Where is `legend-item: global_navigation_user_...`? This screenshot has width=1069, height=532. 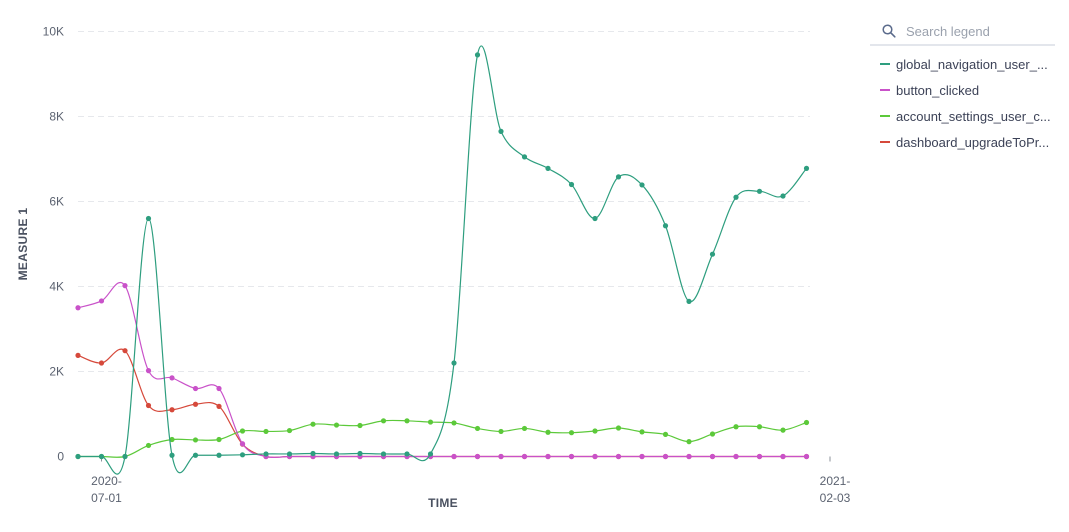
legend-item: global_navigation_user_... is located at coordinates (962, 64).